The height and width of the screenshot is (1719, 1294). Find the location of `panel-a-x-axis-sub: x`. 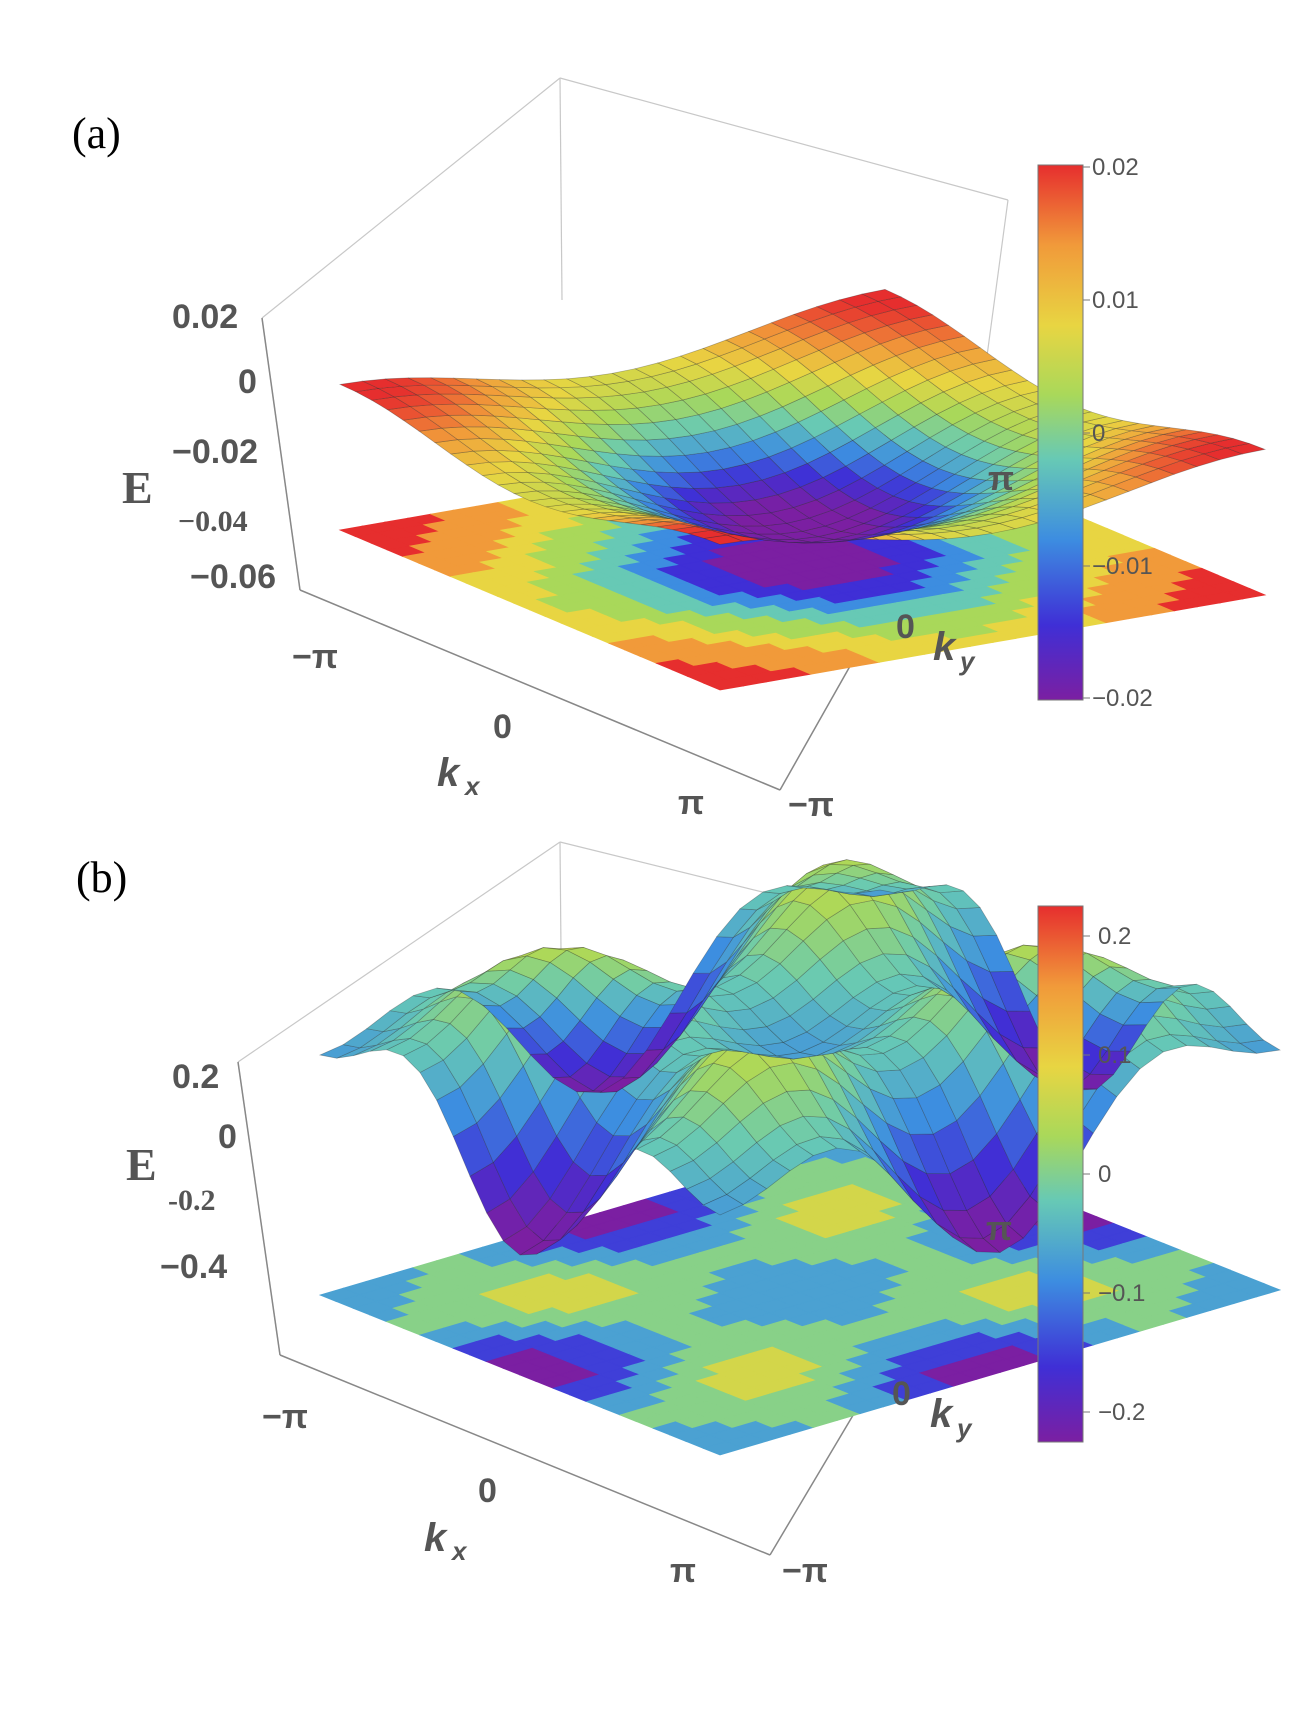

panel-a-x-axis-sub: x is located at coordinates (472, 786).